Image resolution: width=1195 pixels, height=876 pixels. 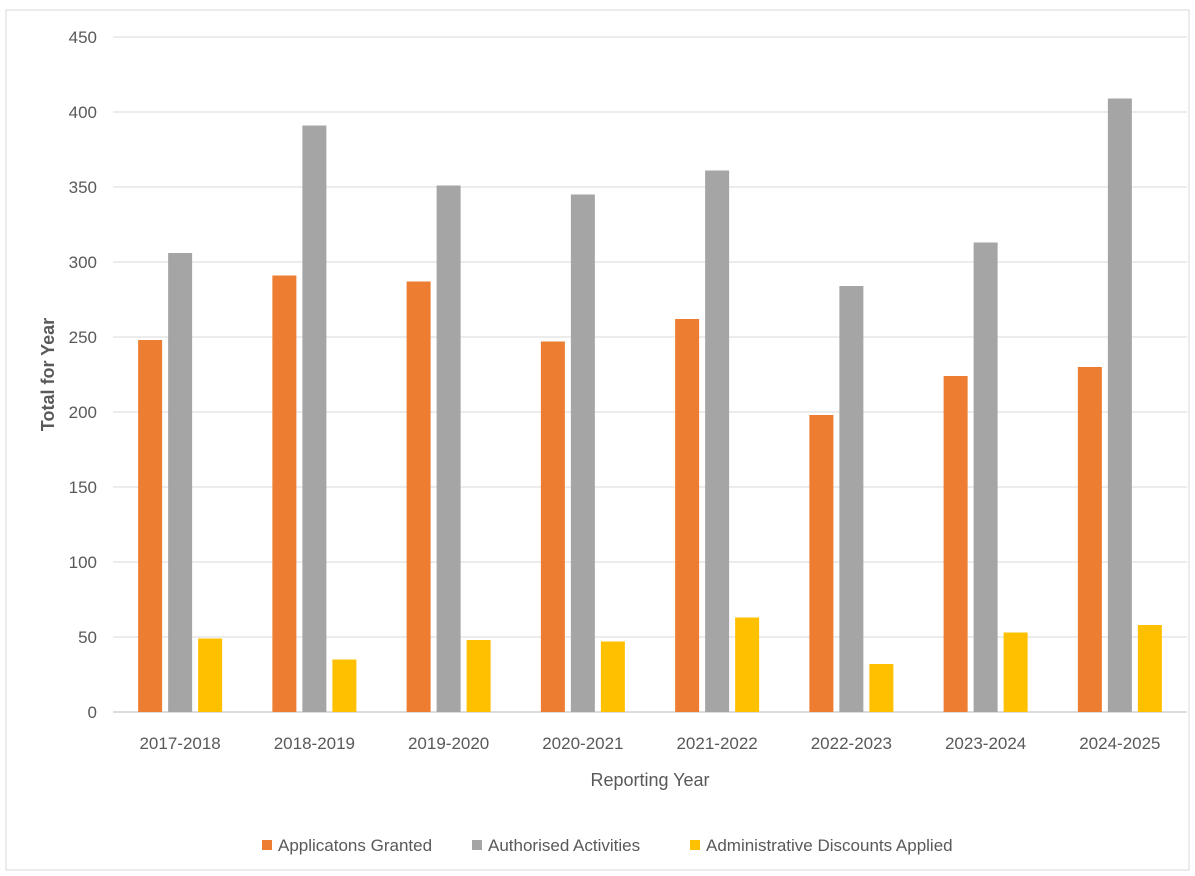 I want to click on x-tick-label: 2022-2023, so click(x=851, y=743).